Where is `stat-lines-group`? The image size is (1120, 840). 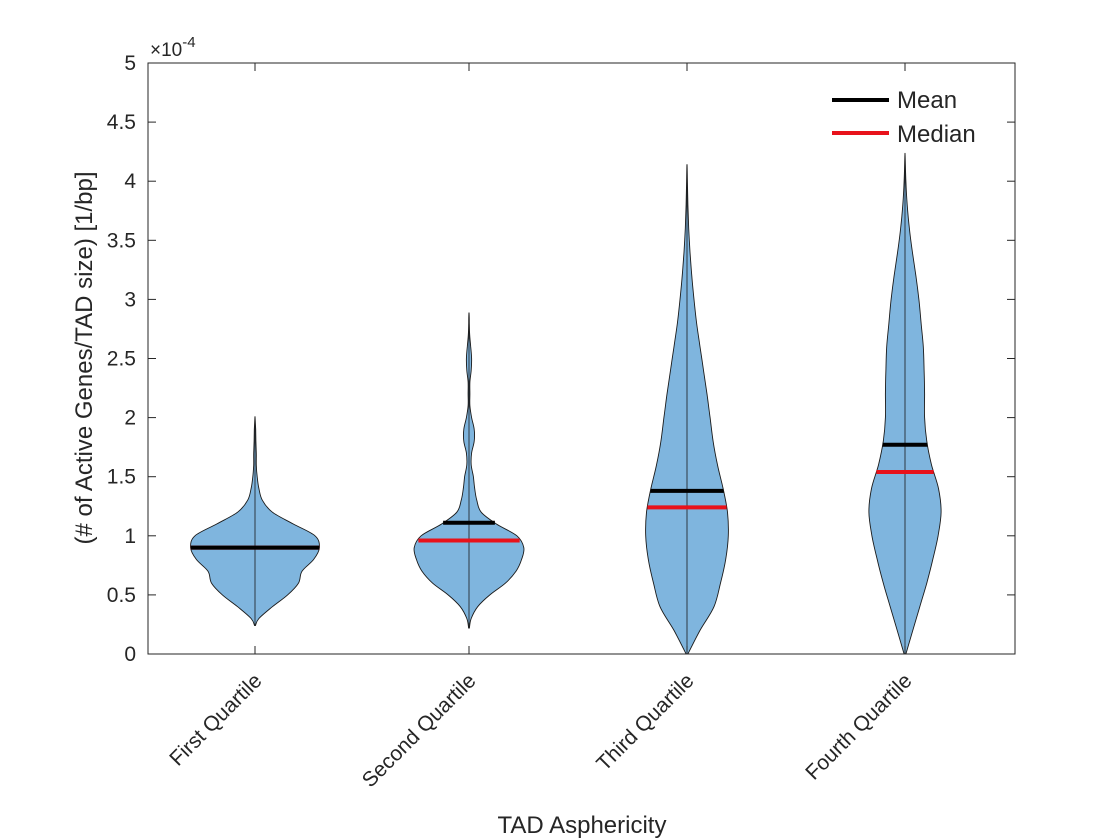 stat-lines-group is located at coordinates (562, 496).